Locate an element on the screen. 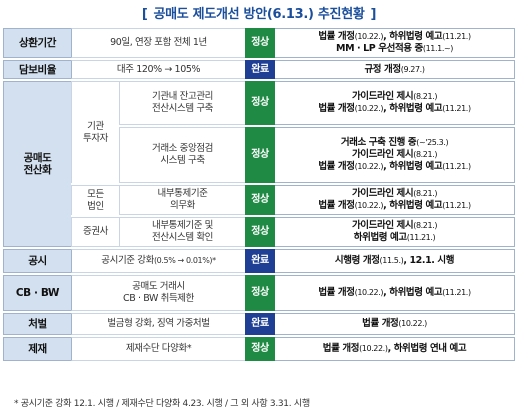  description-cell: 기관내 잔고관리 전산시스템 구축 is located at coordinates (182, 103).